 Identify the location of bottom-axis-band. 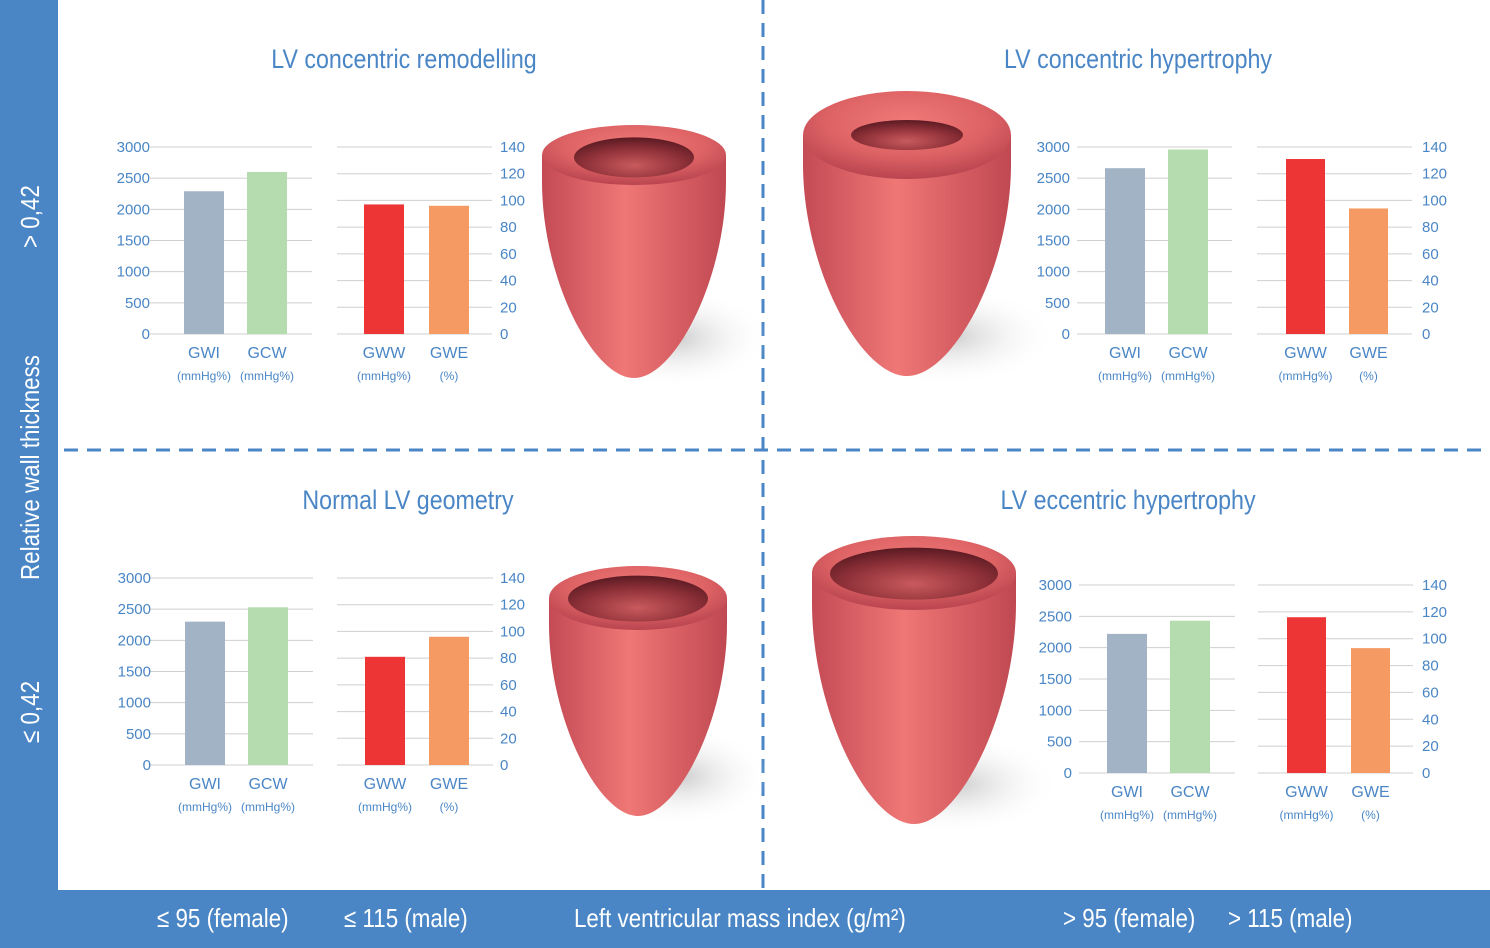
(745, 919).